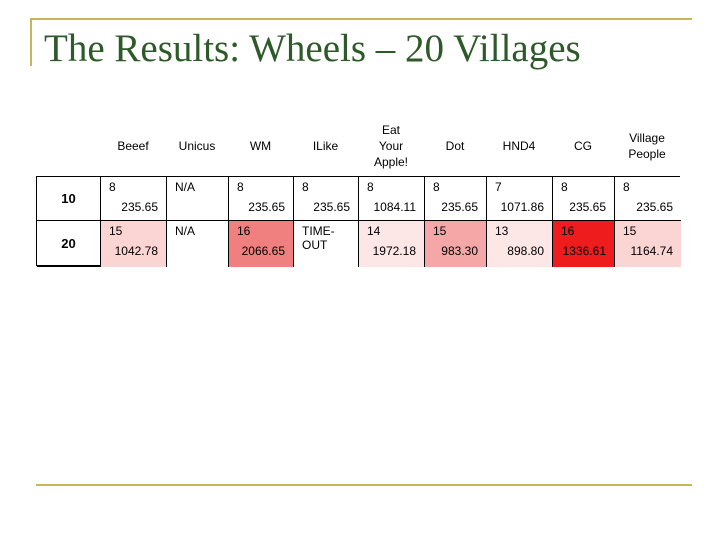  I want to click on table-cell: 15 1042.78, so click(134, 244).